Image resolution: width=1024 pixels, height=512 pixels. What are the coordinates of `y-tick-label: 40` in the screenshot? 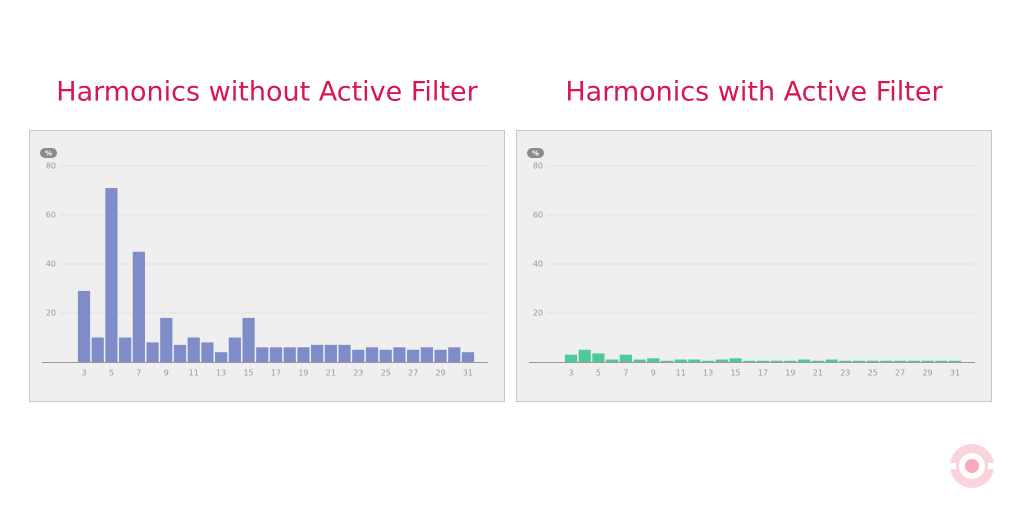 It's located at (538, 264).